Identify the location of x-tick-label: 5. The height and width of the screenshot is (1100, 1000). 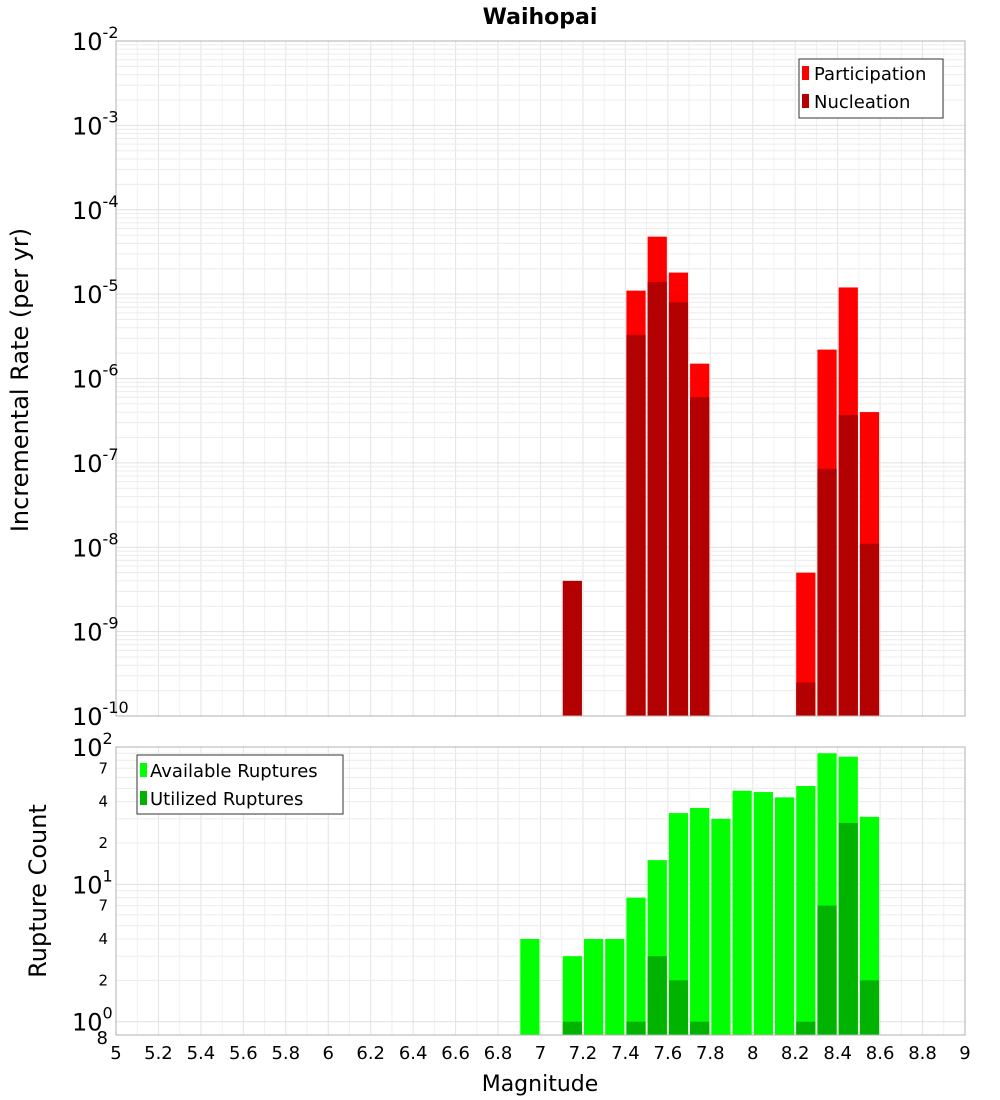
(115, 1053).